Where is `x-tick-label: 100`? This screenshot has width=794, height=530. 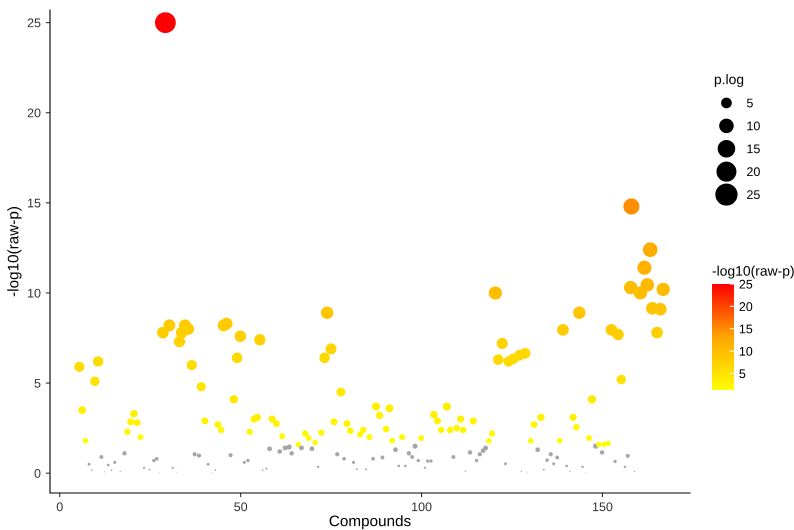
x-tick-label: 100 is located at coordinates (422, 507).